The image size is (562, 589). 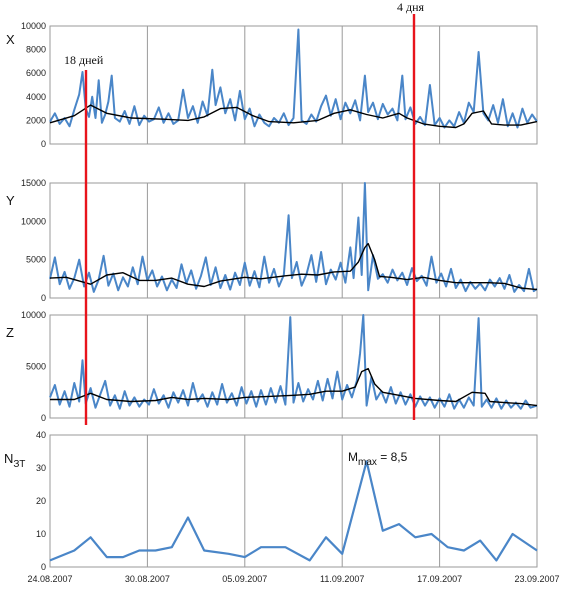 I want to click on date-tick-label: 17.09.2007, so click(x=439, y=579).